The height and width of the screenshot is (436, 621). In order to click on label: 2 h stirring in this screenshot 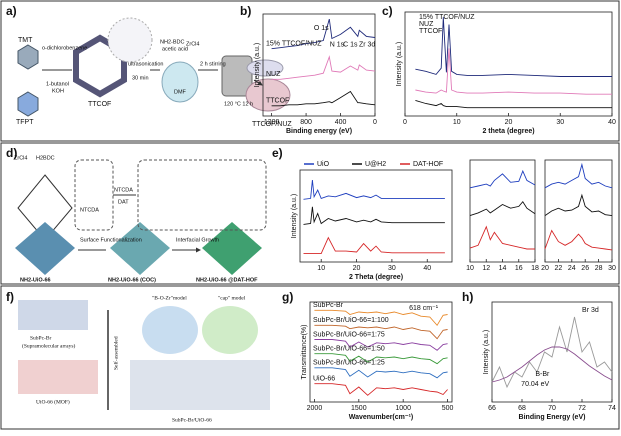, I will do `click(213, 64)`.